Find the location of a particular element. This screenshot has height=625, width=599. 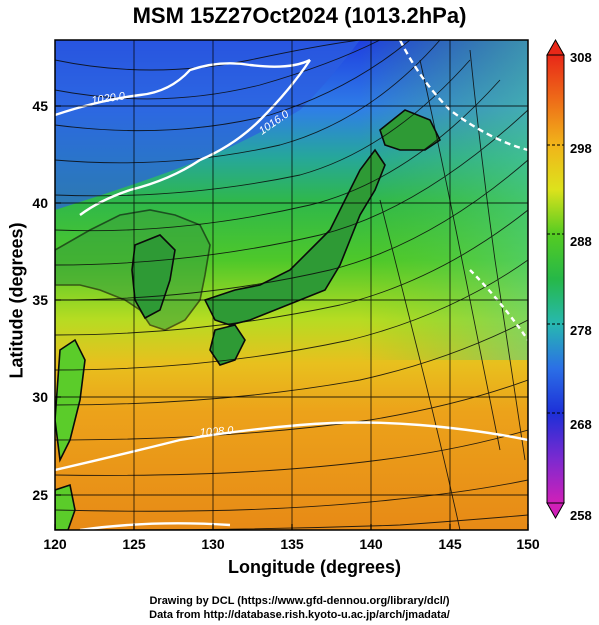

y-tick-25: 25 is located at coordinates (40, 495).